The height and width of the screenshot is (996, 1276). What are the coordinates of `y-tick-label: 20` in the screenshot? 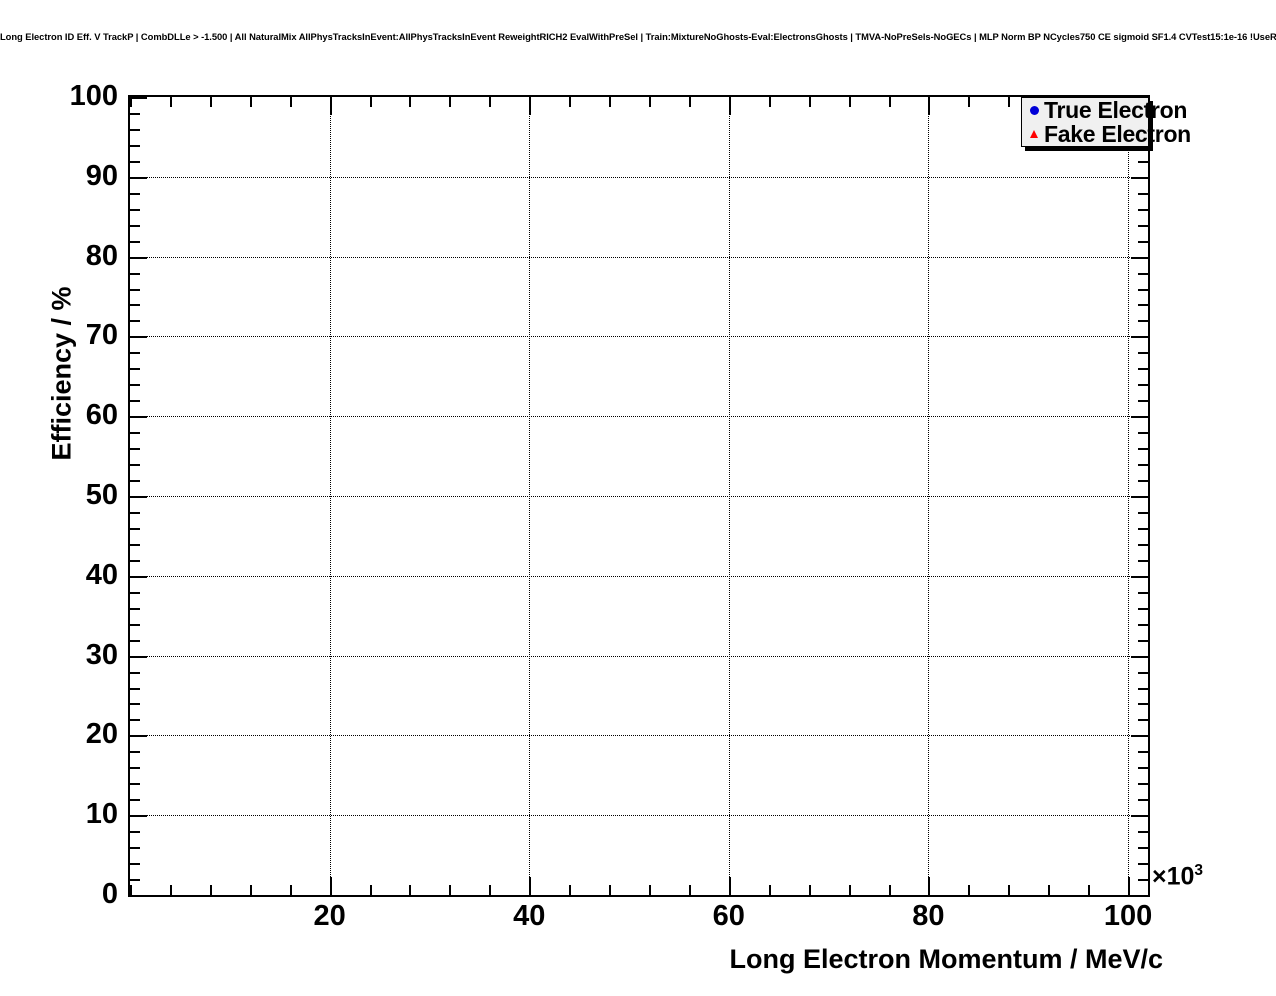 It's located at (101, 734).